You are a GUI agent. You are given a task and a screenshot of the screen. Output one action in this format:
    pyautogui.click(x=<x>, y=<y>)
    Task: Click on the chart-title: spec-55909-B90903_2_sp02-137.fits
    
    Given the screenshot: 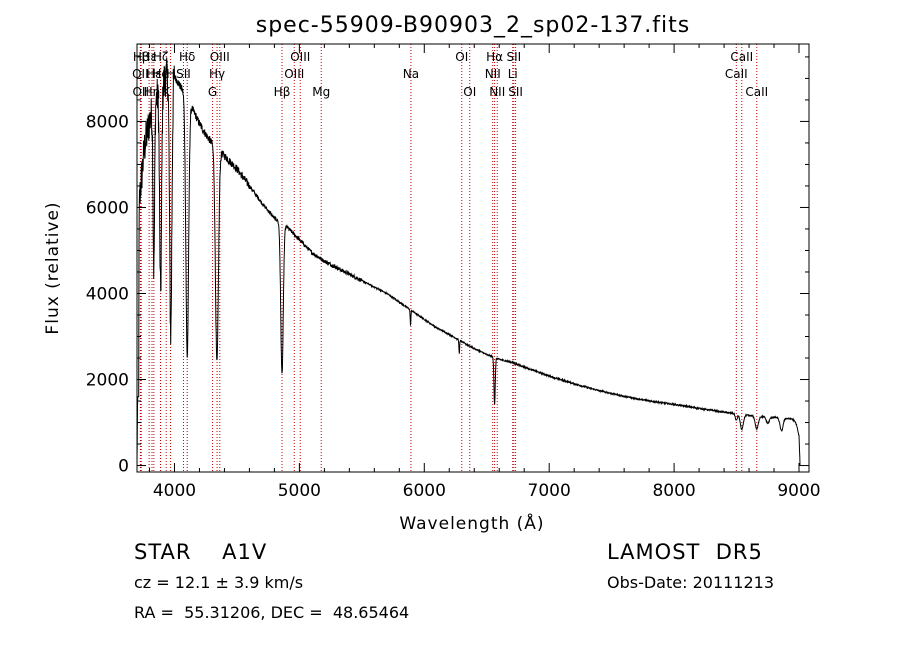 What is the action you would take?
    pyautogui.click(x=473, y=25)
    